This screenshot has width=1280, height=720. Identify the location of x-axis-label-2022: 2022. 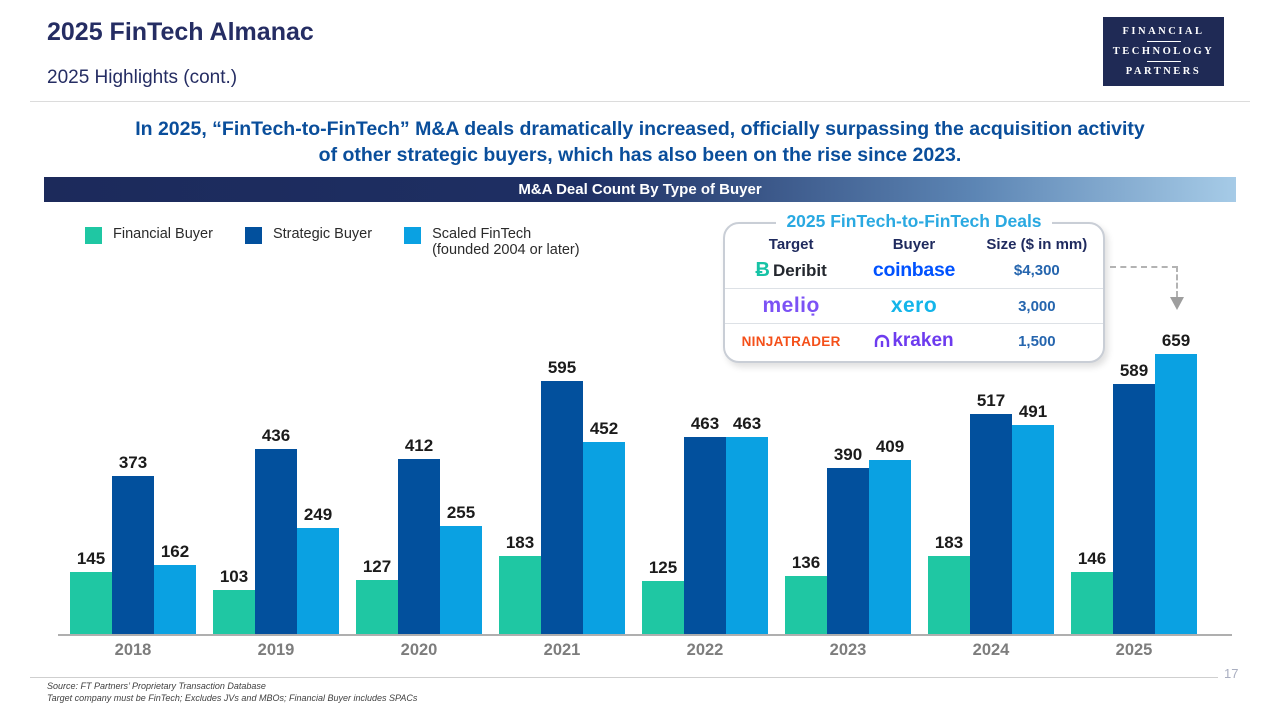
(705, 650).